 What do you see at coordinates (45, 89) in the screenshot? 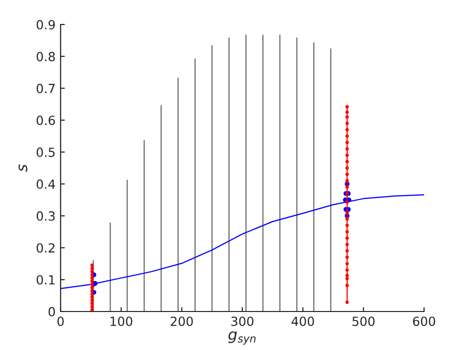
I see `y-tick-label: 0.7` at bounding box center [45, 89].